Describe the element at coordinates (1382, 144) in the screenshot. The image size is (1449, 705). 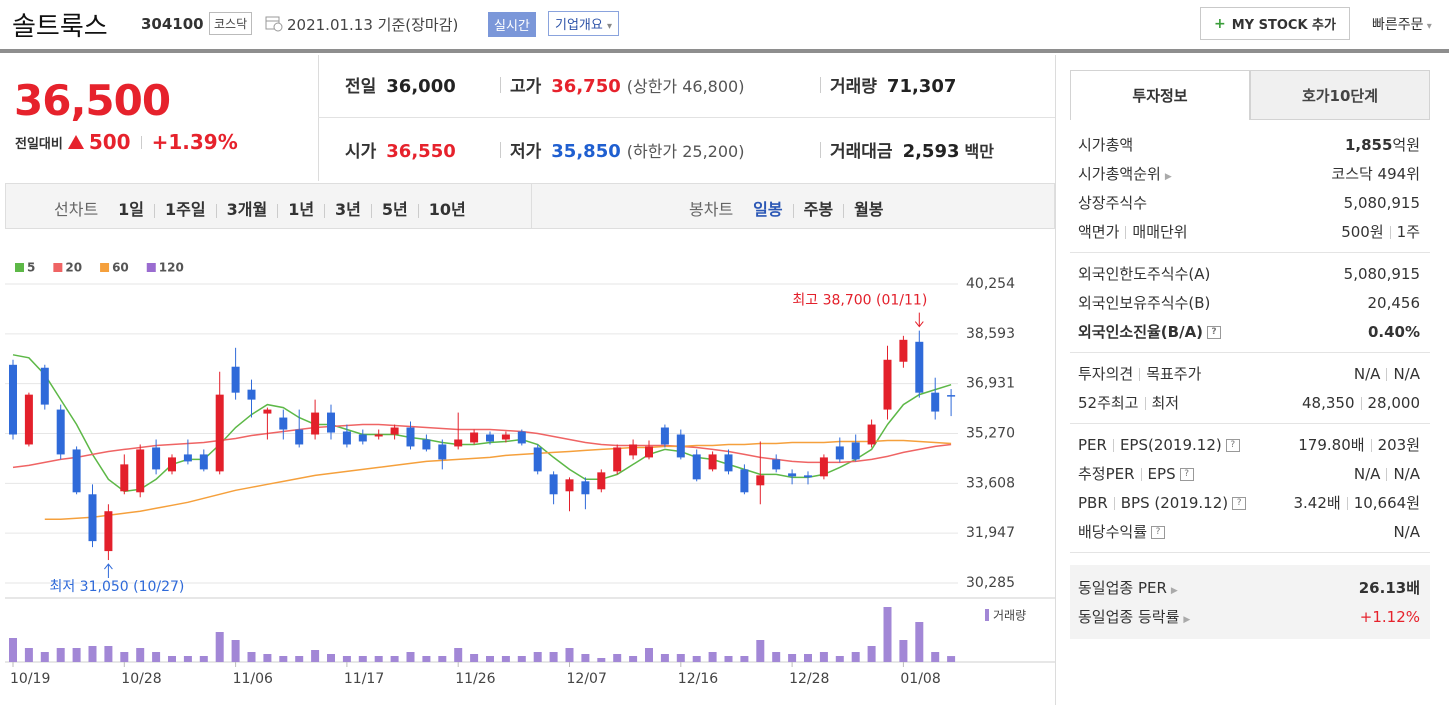
I see `row-value: 1,855억원` at that location.